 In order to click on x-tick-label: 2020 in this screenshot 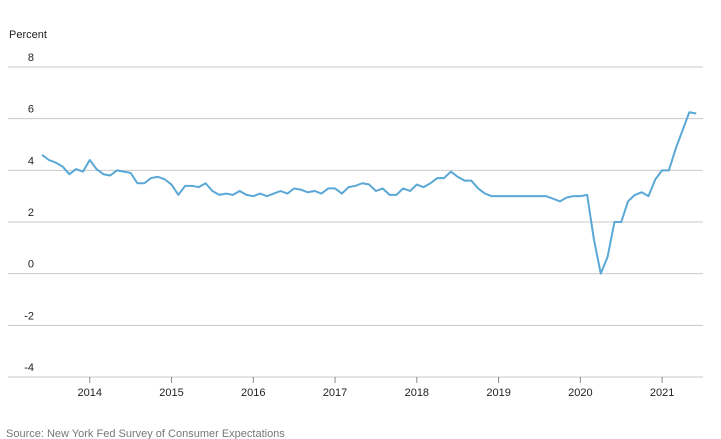, I will do `click(580, 393)`.